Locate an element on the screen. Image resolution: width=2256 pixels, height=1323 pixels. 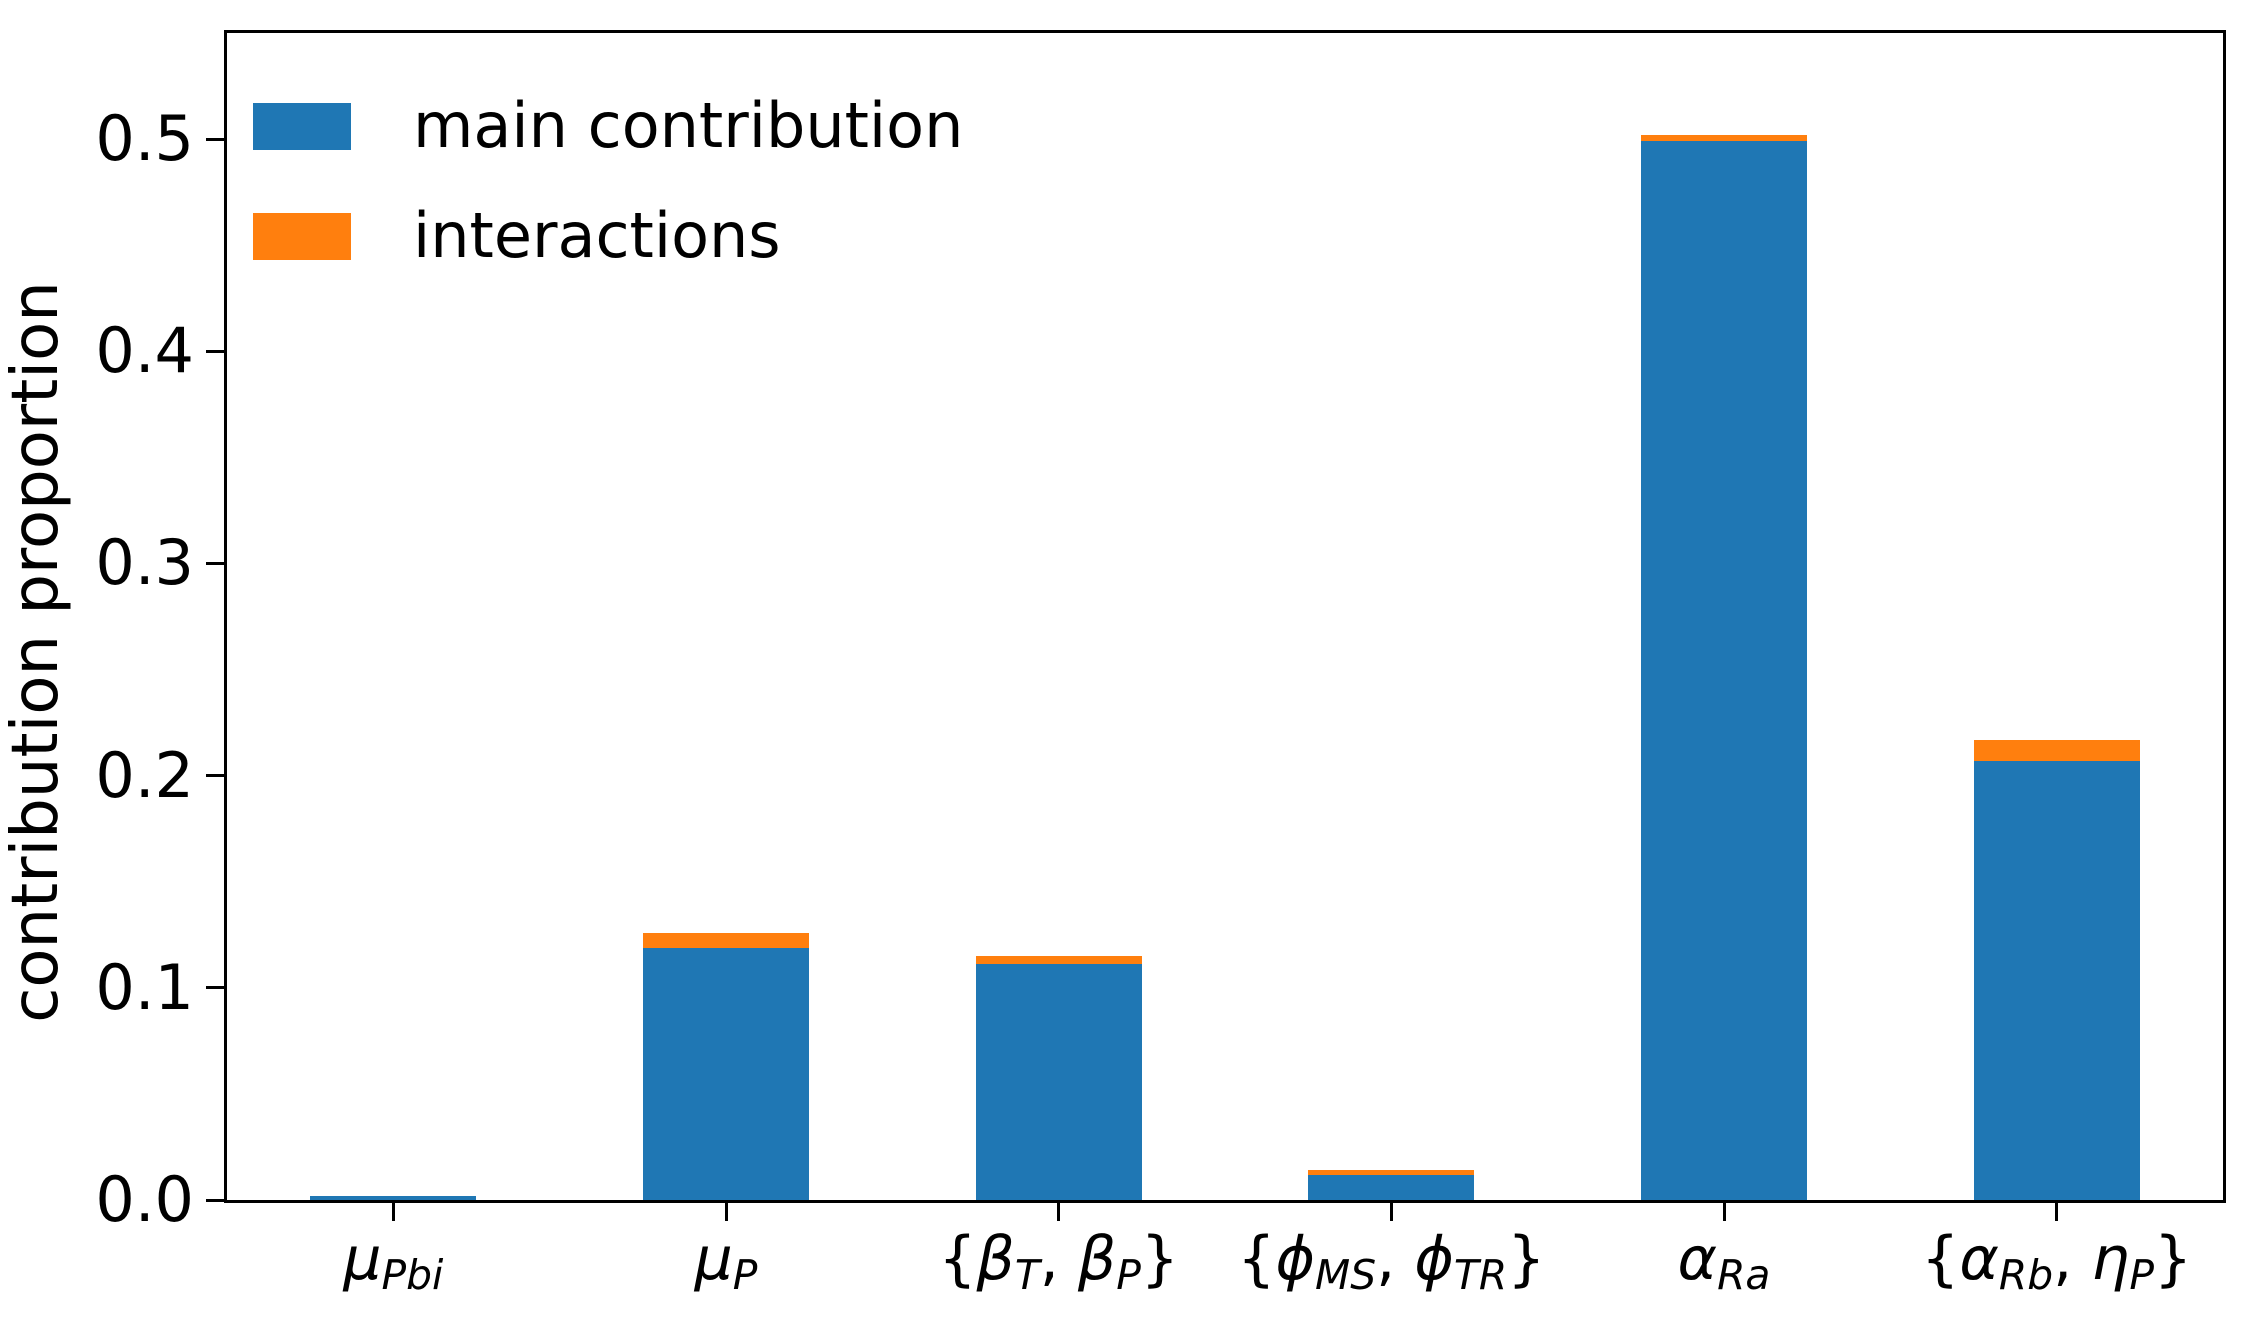
y-tick-label: 0.5 is located at coordinates (144, 139).